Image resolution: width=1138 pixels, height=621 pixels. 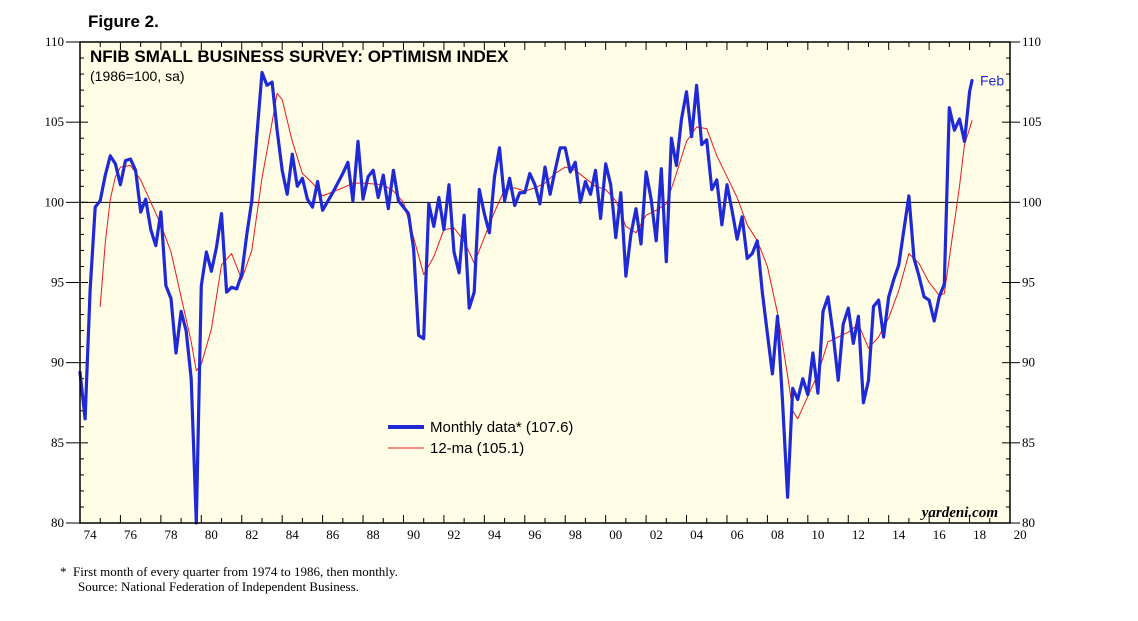 What do you see at coordinates (738, 534) in the screenshot?
I see `x-tick-label: 06` at bounding box center [738, 534].